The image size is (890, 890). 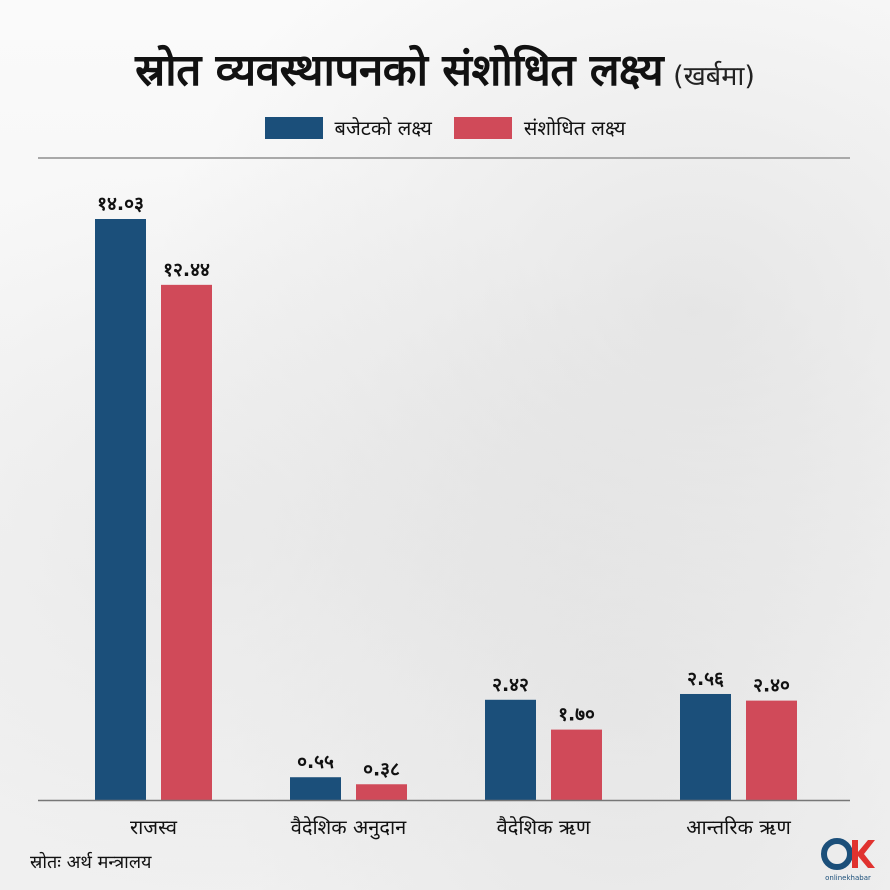 What do you see at coordinates (381, 769) in the screenshot?
I see `data-label-revised-1: ०.३८` at bounding box center [381, 769].